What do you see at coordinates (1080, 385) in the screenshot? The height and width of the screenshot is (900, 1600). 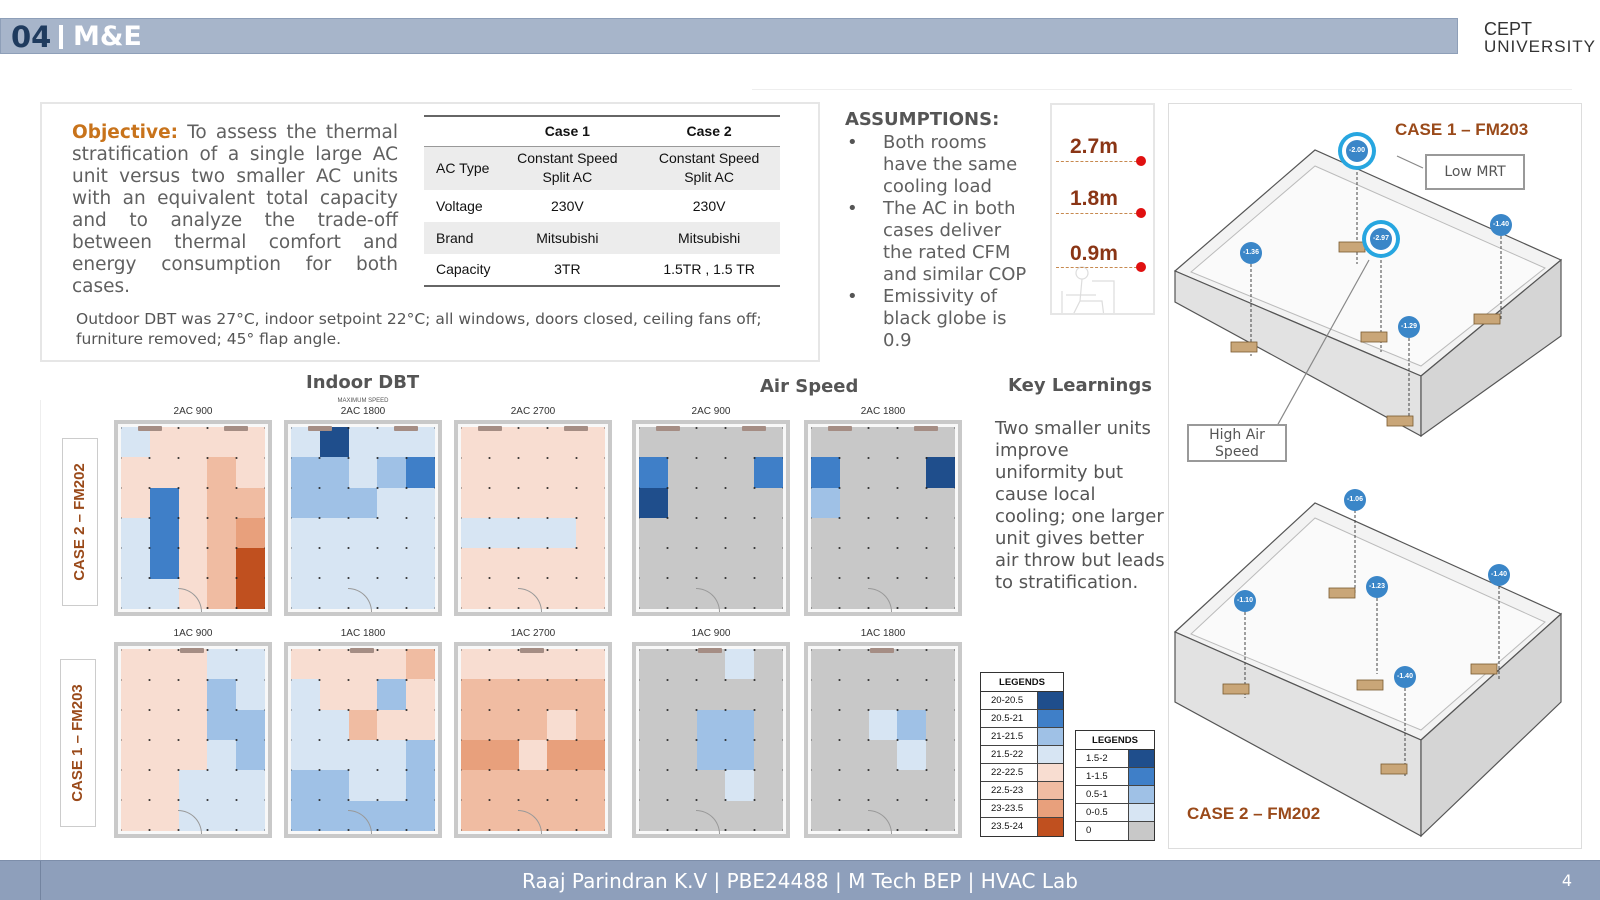 I see `key-learnings-title: Key Learnings` at bounding box center [1080, 385].